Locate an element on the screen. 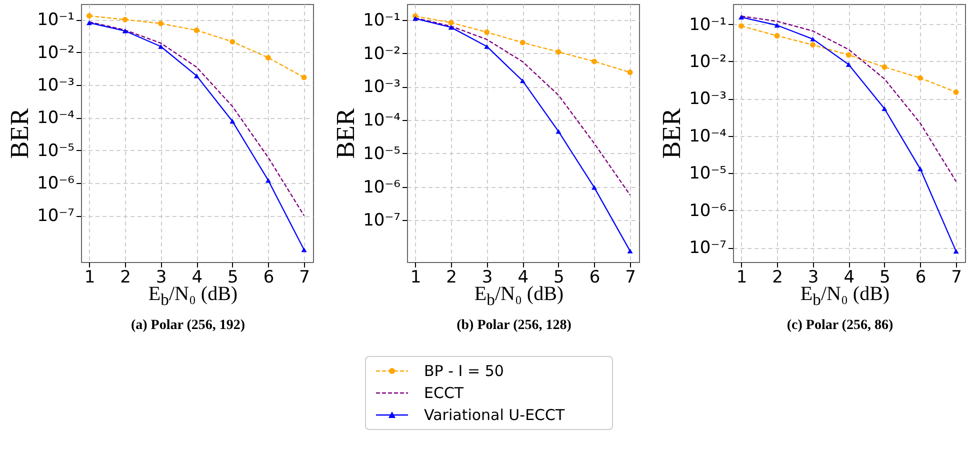  text: (c) Polar (256, 86) is located at coordinates (840, 326).